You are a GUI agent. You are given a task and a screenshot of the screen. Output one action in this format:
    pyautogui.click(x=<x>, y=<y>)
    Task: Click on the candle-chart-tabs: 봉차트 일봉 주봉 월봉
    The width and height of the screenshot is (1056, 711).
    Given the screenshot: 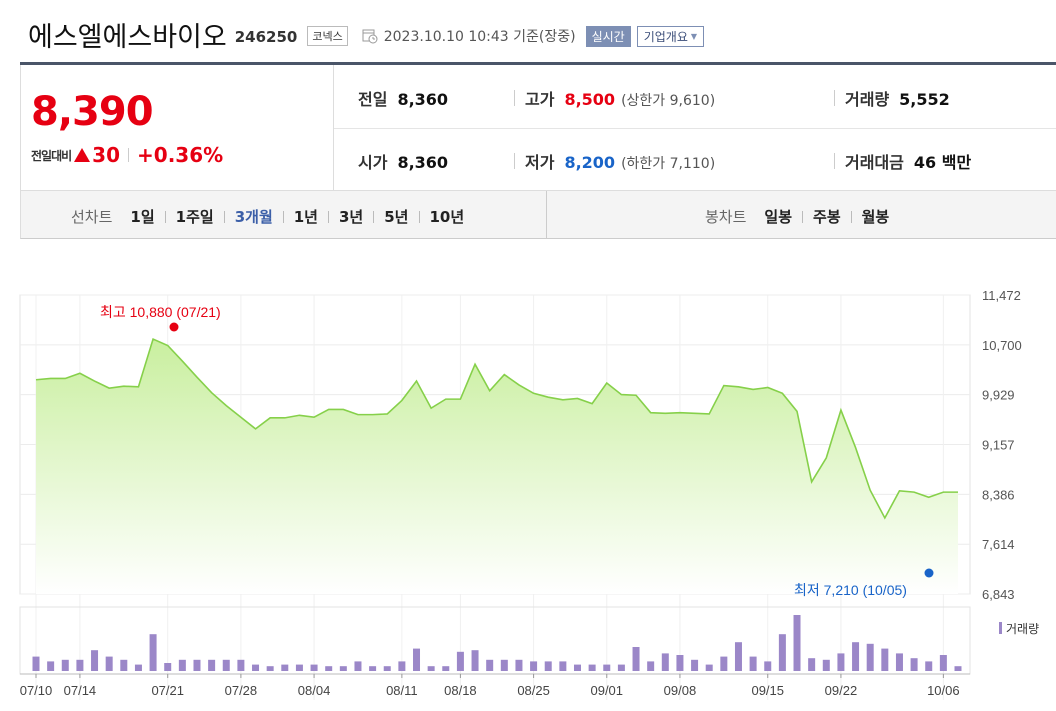 What is the action you would take?
    pyautogui.click(x=797, y=216)
    